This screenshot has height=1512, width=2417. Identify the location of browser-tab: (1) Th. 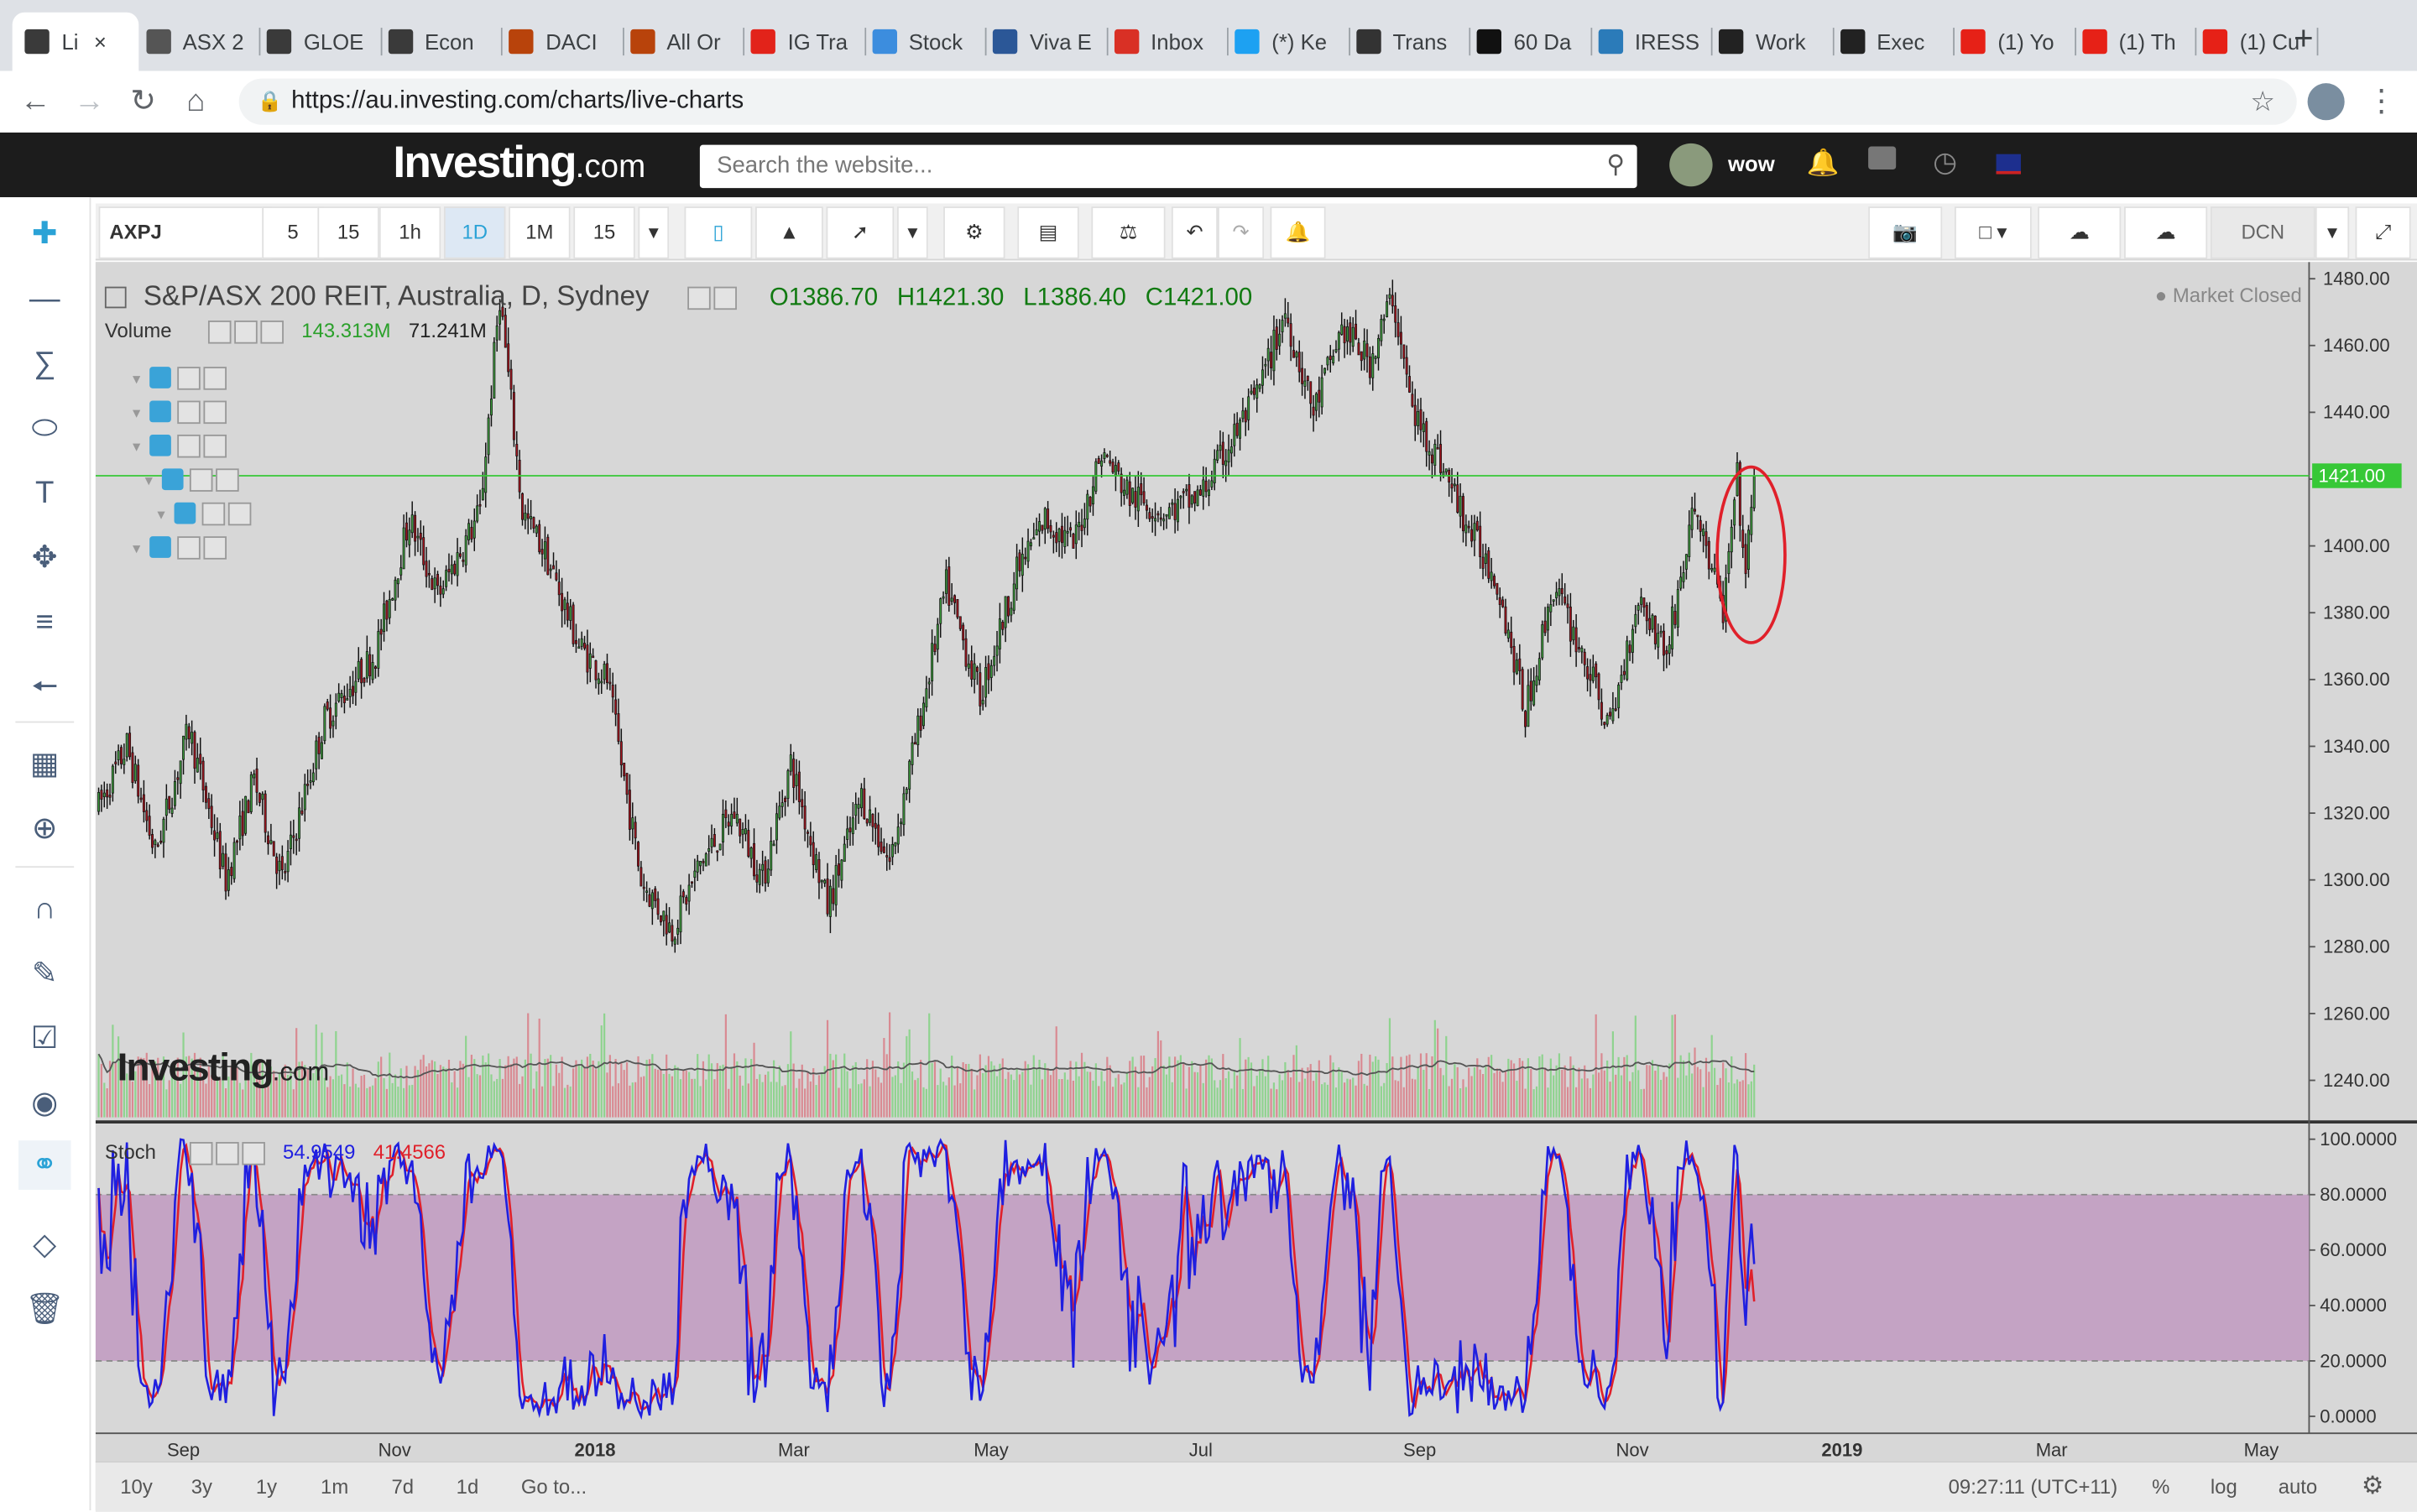
(2133, 42).